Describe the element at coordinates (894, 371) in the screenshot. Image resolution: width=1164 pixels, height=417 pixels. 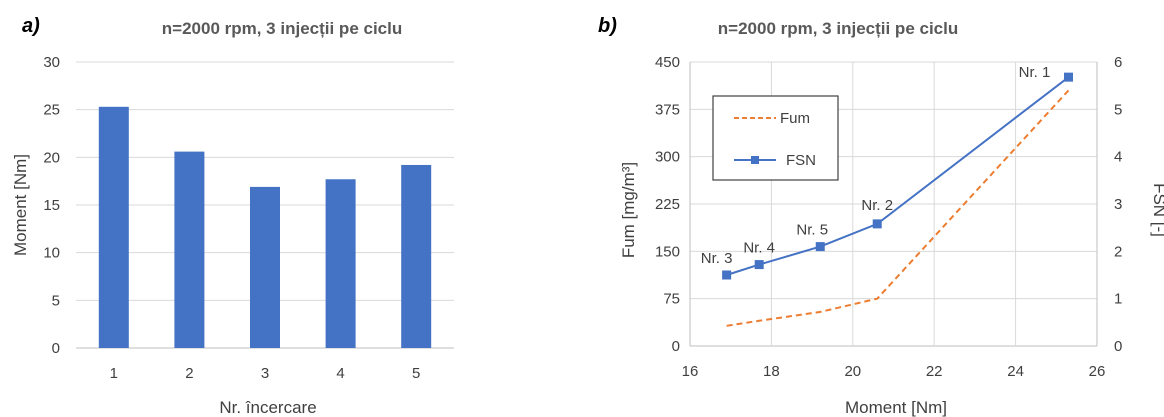
I see `panel-b-x-ticks: 16 18 20 22 24 26` at that location.